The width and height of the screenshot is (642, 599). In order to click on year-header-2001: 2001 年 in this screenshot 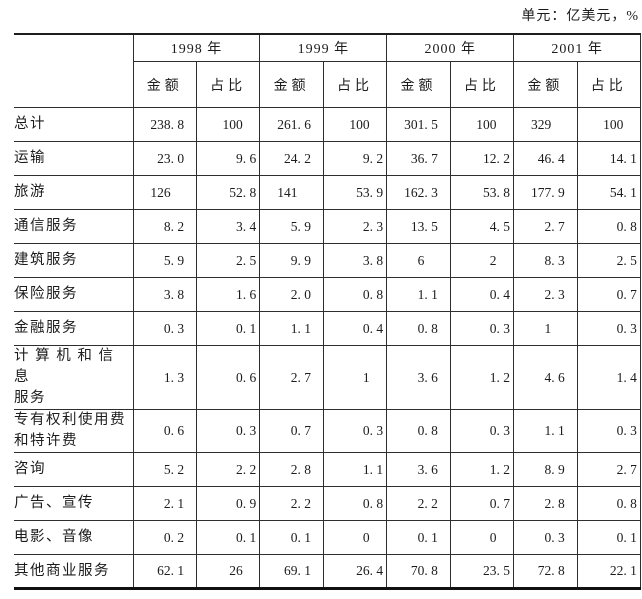, I will do `click(577, 47)`.